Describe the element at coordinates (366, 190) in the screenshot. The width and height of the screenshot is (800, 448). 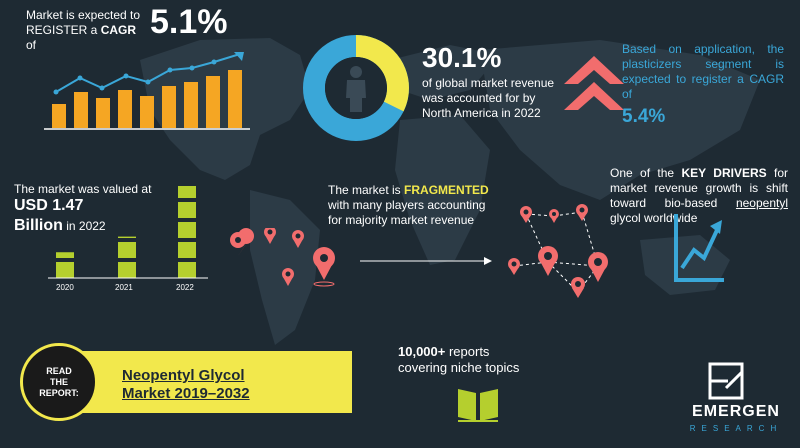
I see `fragmented-pre: The market is` at that location.